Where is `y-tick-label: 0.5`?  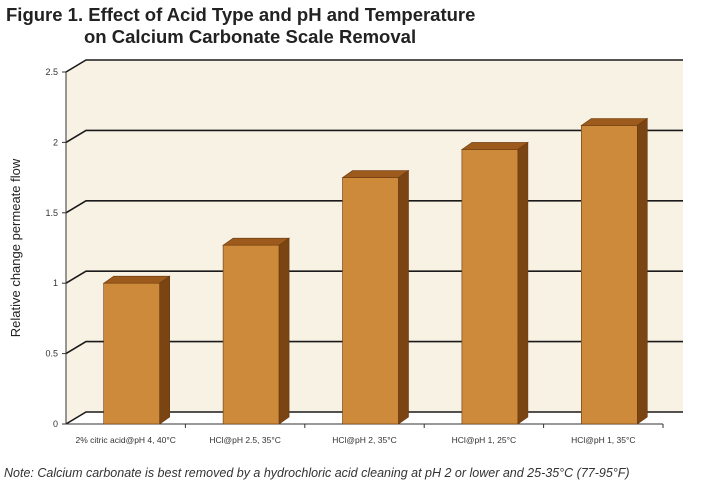 y-tick-label: 0.5 is located at coordinates (51, 354).